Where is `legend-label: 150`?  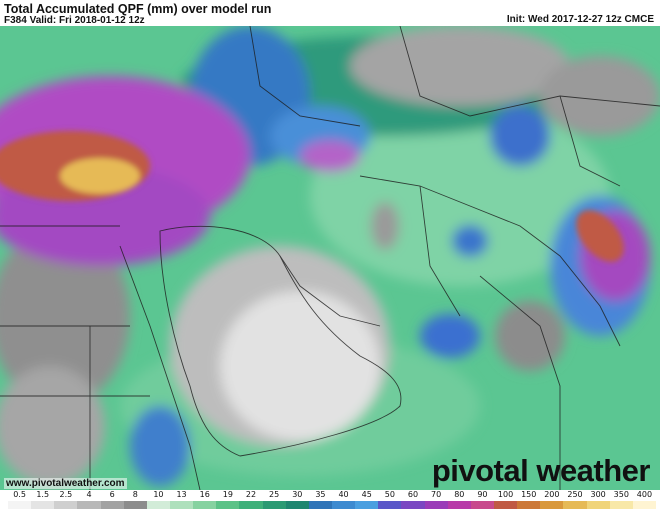 legend-label: 150 is located at coordinates (529, 494).